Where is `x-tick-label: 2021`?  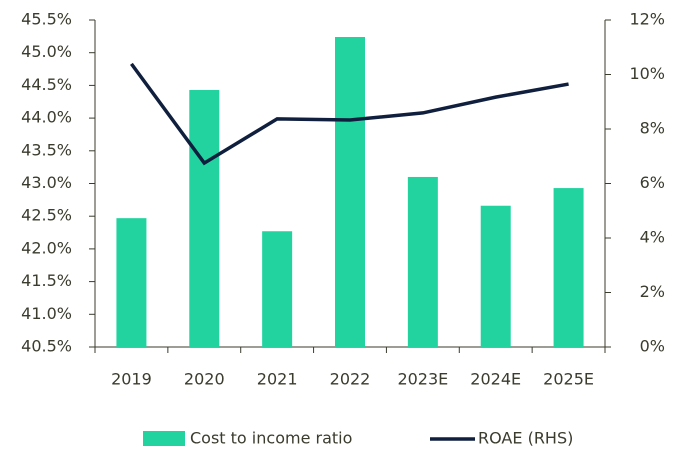 x-tick-label: 2021 is located at coordinates (277, 379).